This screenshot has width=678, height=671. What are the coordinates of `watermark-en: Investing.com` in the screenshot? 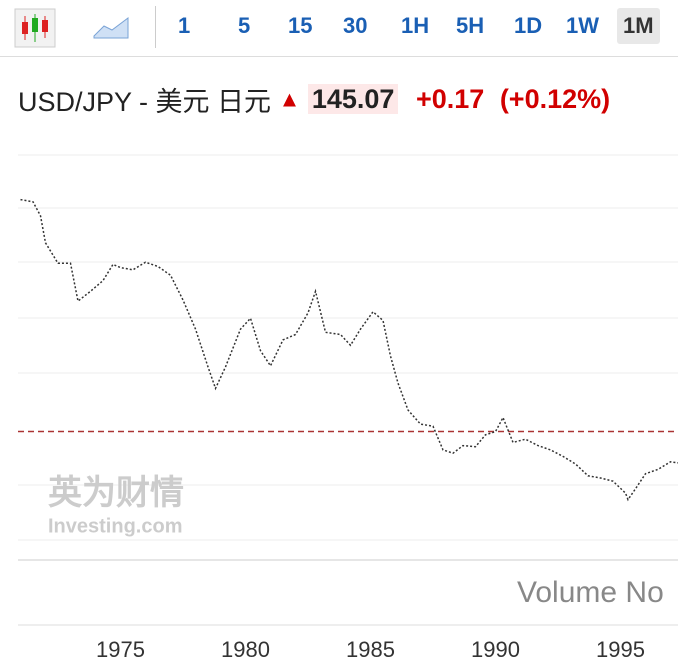 It's located at (115, 526).